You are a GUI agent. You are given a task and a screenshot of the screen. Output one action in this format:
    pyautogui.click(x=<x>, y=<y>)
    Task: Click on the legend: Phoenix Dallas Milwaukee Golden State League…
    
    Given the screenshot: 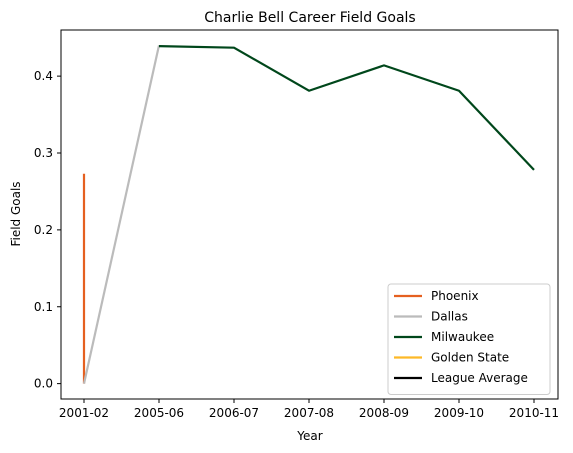 What is the action you would take?
    pyautogui.click(x=469, y=339)
    